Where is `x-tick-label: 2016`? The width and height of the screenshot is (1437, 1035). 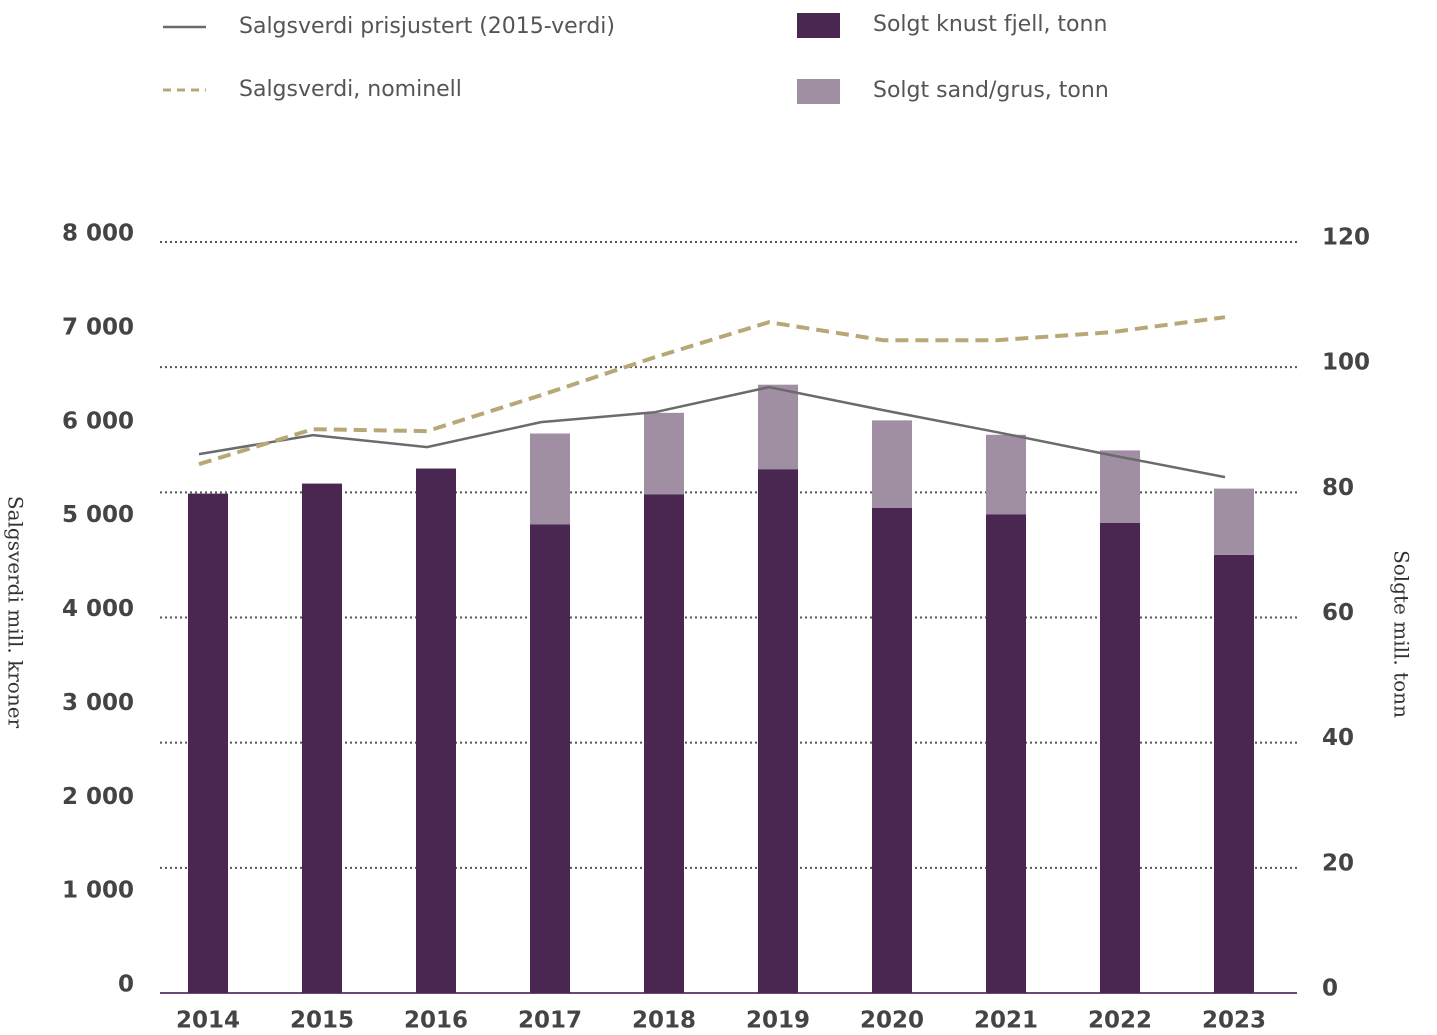 x-tick-label: 2016 is located at coordinates (436, 1021).